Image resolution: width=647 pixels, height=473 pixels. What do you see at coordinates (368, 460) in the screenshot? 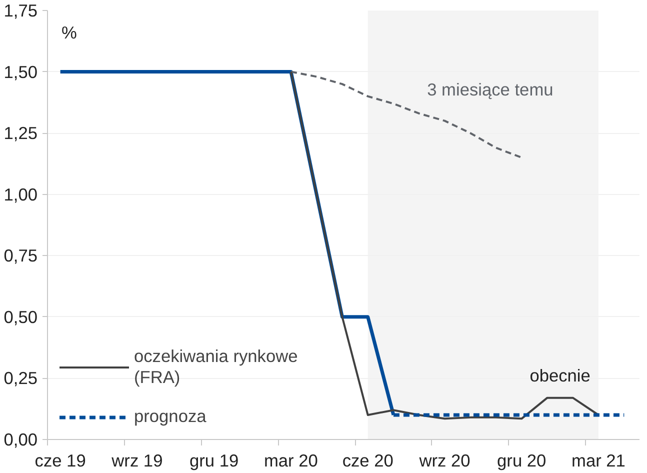
I see `x-tick-label: cze 20` at bounding box center [368, 460].